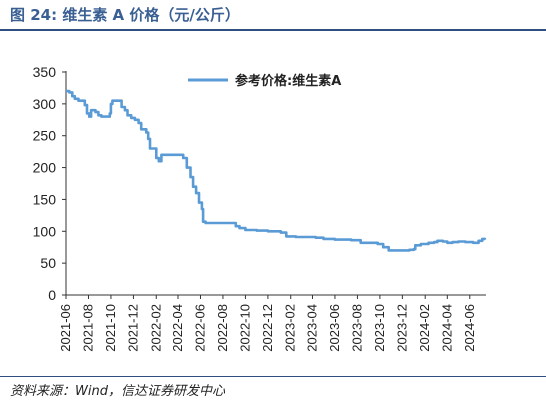 The height and width of the screenshot is (407, 546). I want to click on x-tick-label: 2021-06, so click(65, 328).